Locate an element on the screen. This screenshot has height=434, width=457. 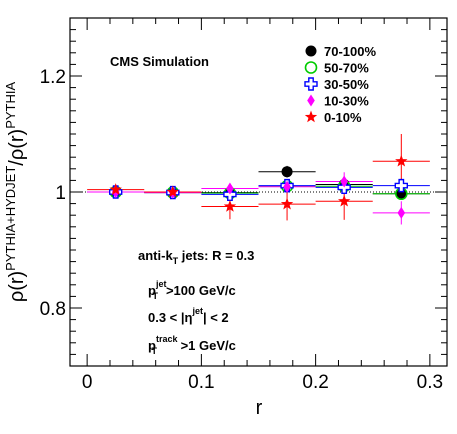
y-tick-label: 1 is located at coordinates (60, 193).